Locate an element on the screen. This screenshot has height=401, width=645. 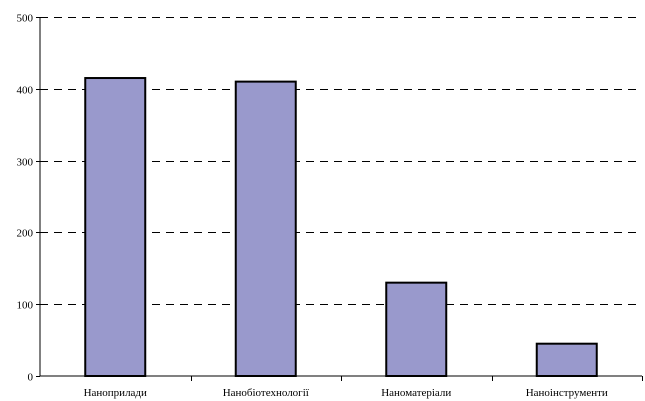
y-tick-label: 0 is located at coordinates (31, 378).